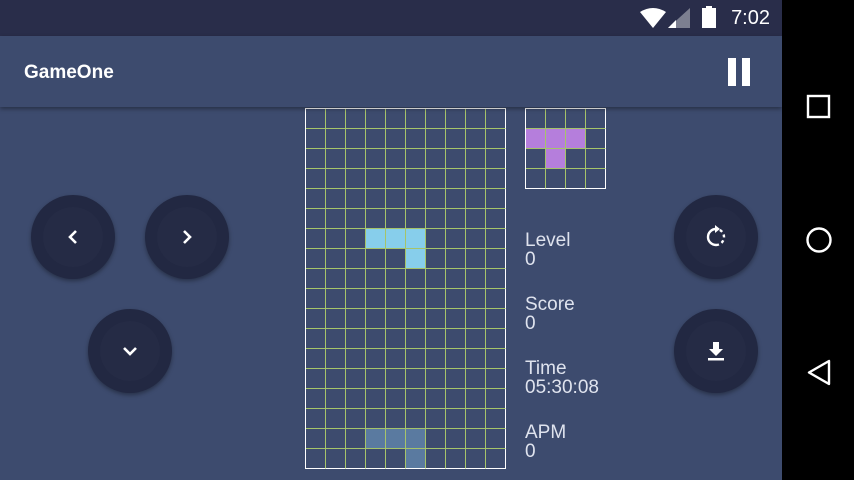 Image resolution: width=854 pixels, height=480 pixels. Describe the element at coordinates (546, 432) in the screenshot. I see `stat-label: APM` at that location.